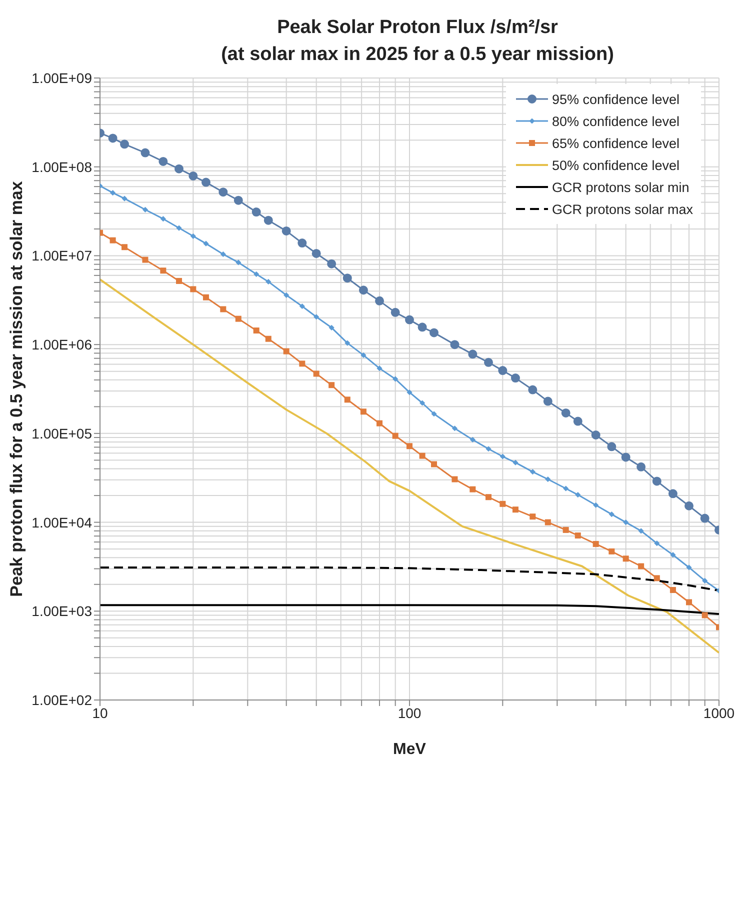 Image resolution: width=737 pixels, height=923 pixels. Describe the element at coordinates (62, 344) in the screenshot. I see `y-tick-label: 1.00E+06` at that location.